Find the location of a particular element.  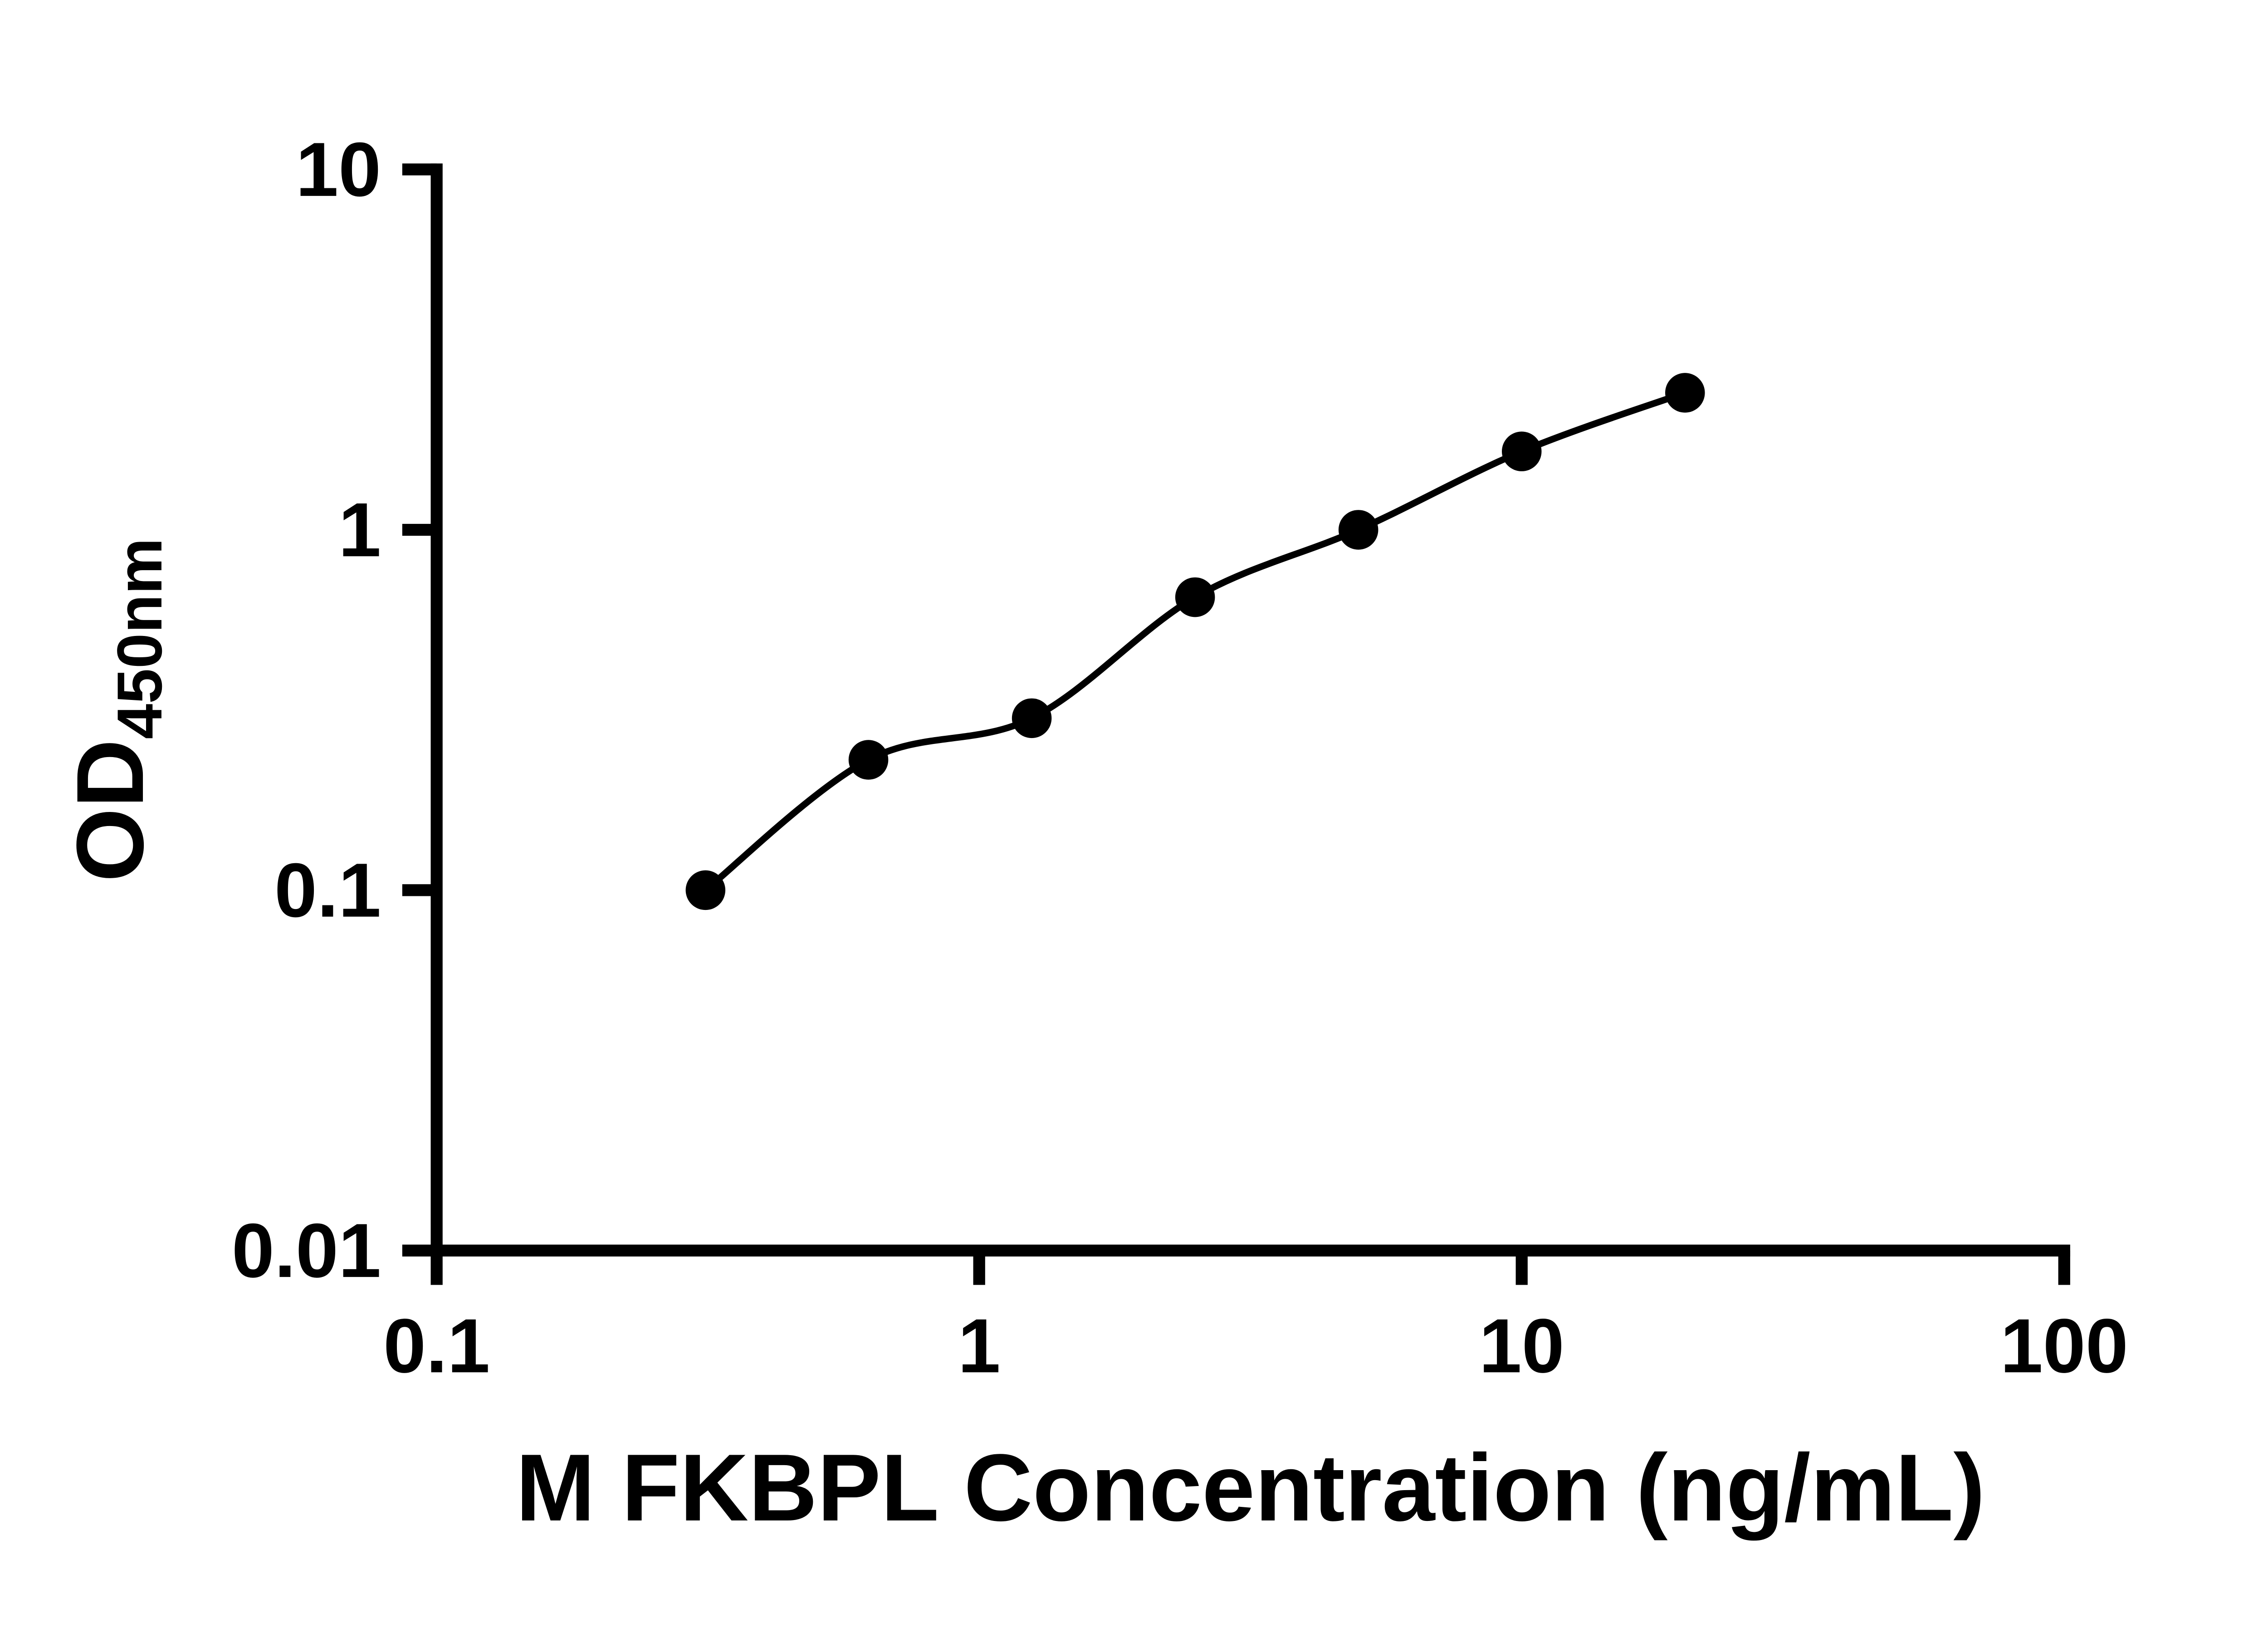

fit-curve is located at coordinates (1195, 641).